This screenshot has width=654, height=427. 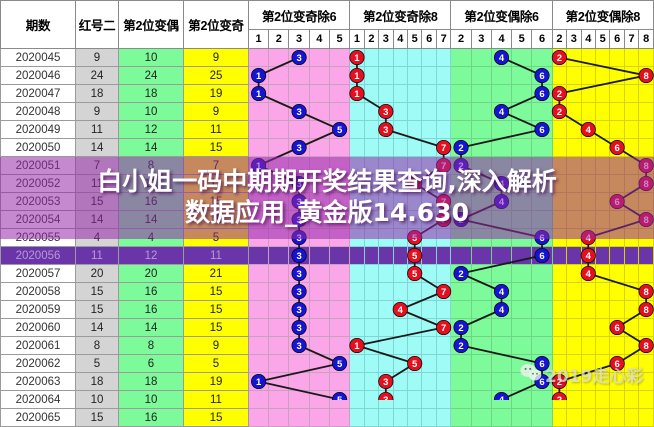 I want to click on cell-issue: 2020063, so click(x=38, y=381).